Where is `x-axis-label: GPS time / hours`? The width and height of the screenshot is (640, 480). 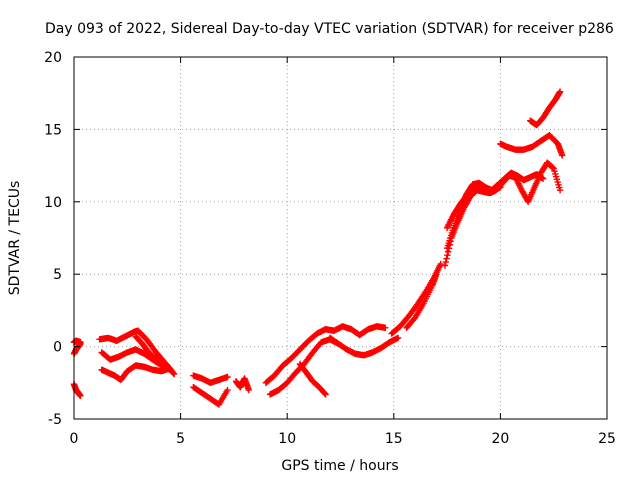
x-axis-label: GPS time / hours is located at coordinates (339, 466).